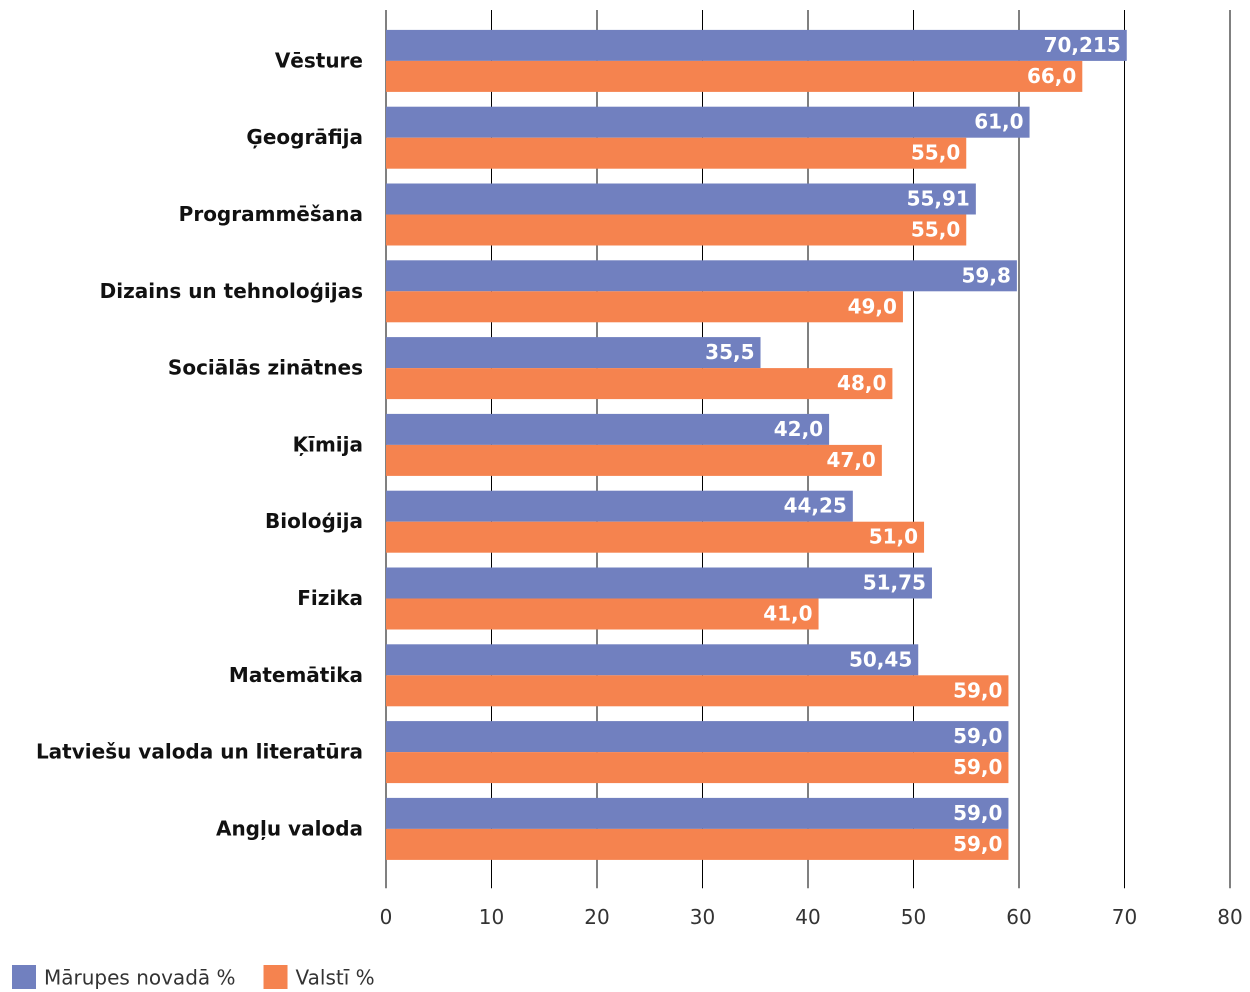  What do you see at coordinates (199, 752) in the screenshot?
I see `category-label: Latviešu valoda un literatūra` at bounding box center [199, 752].